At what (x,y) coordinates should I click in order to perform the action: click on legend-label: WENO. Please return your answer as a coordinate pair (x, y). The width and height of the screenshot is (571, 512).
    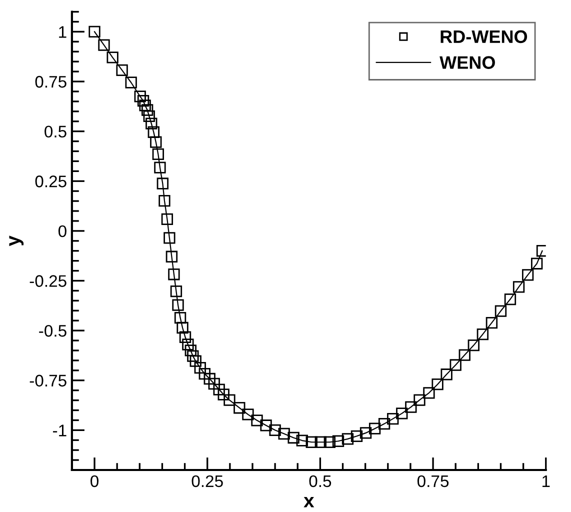
    Looking at the image, I should click on (467, 62).